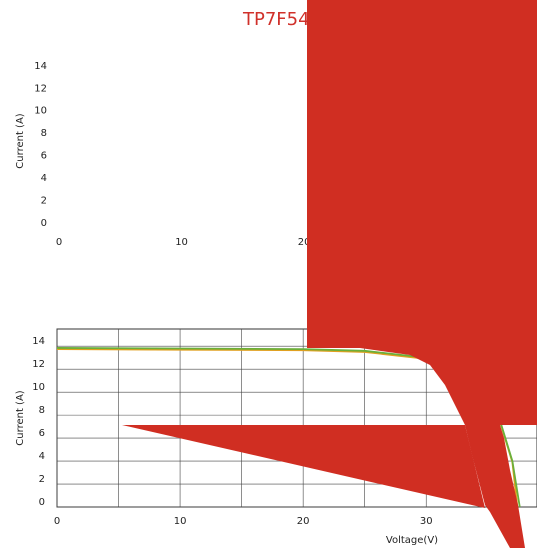  Describe the element at coordinates (276, 19) in the screenshot. I see `chart-title: TP7F54` at that location.